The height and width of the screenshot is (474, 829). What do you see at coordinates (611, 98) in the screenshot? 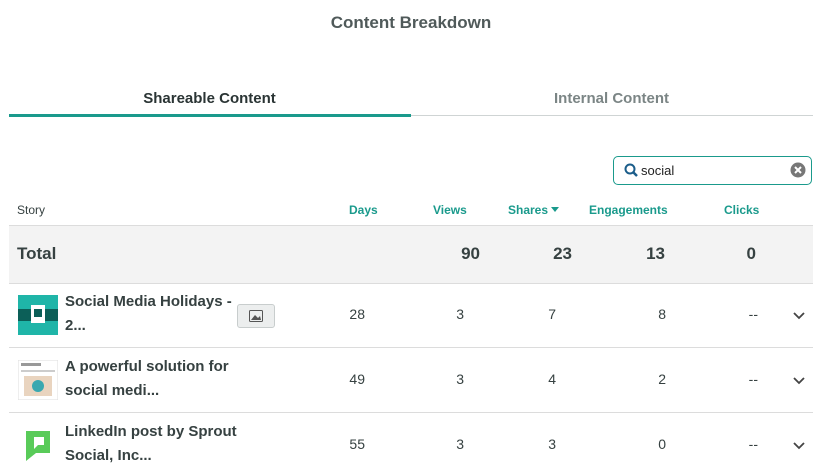
I see `tab: Internal Content` at bounding box center [611, 98].